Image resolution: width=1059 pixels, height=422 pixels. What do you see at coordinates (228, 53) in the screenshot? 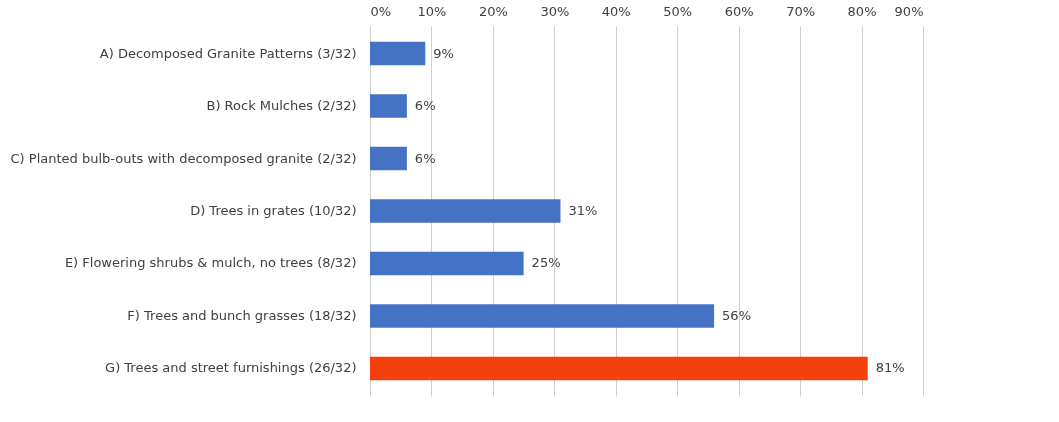
I see `y-tick-label: A) Decomposed Granite Patterns (3/32)` at bounding box center [228, 53].